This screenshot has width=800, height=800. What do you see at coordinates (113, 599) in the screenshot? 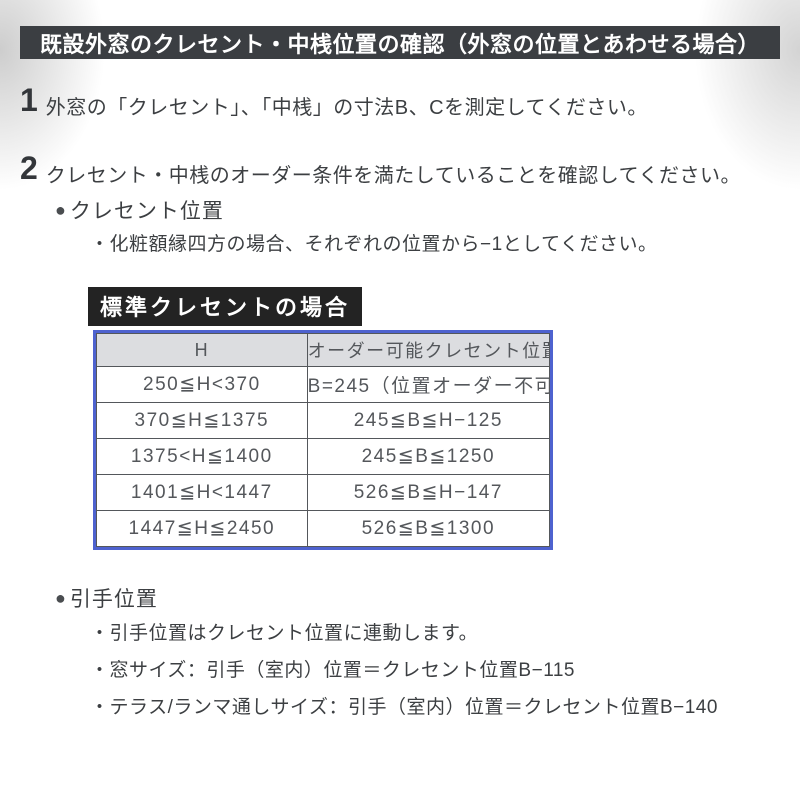
I see `handle-position-label: 引手位置` at bounding box center [113, 599].